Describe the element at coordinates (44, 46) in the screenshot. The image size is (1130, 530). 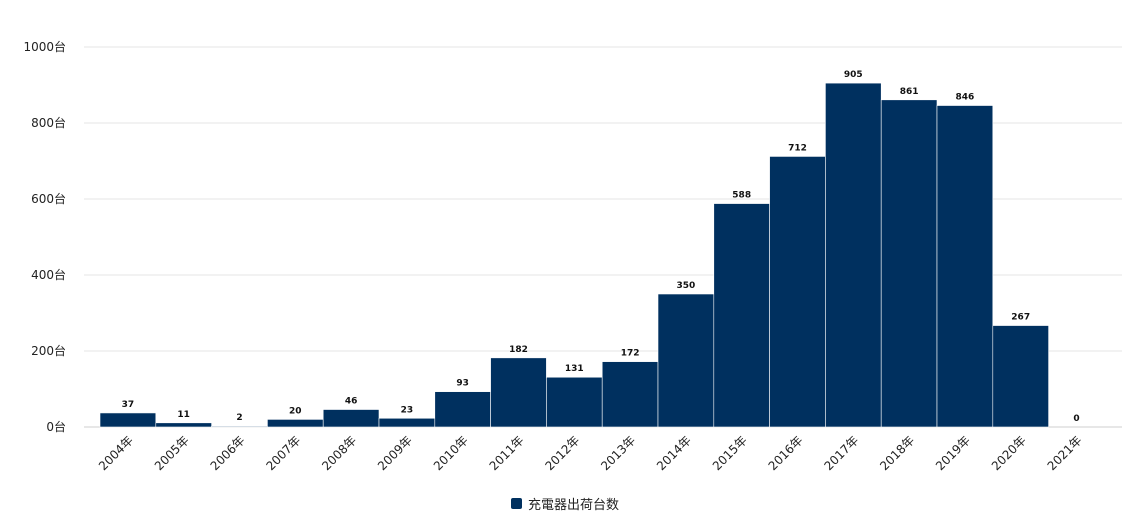
I see `y-tick-label: 1000台` at that location.